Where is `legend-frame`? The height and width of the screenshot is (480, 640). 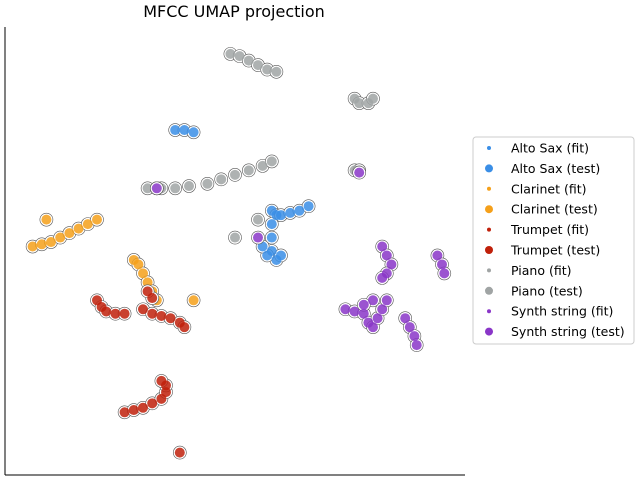
legend-frame is located at coordinates (553, 240).